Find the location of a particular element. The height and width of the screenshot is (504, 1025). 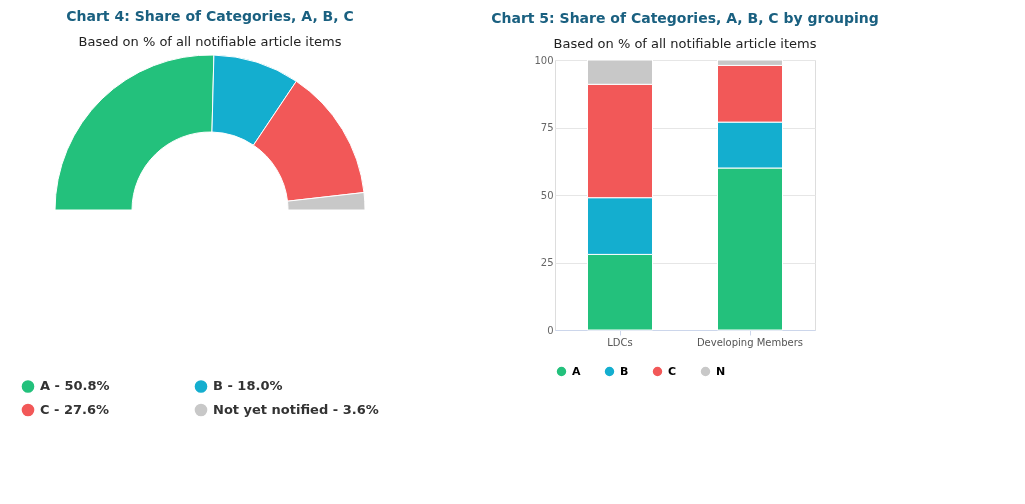

chart-title: Chart 4: Share of Categories, A, B, C is located at coordinates (210, 16).